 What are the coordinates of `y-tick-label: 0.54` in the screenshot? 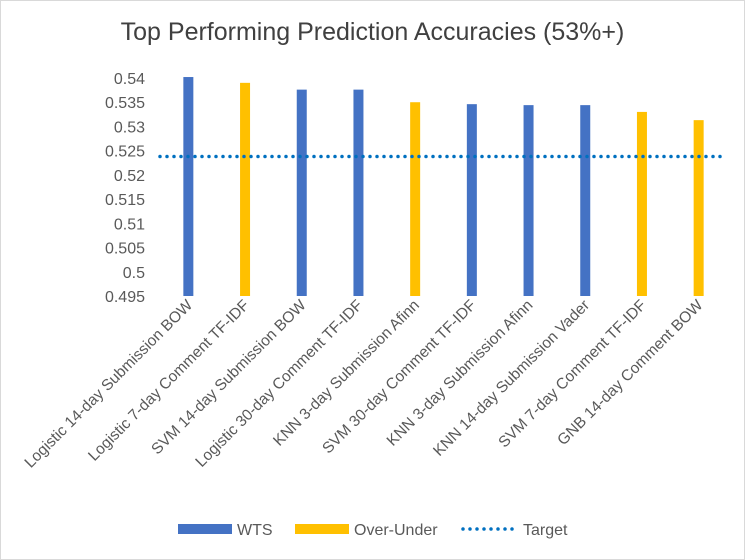 It's located at (129, 79).